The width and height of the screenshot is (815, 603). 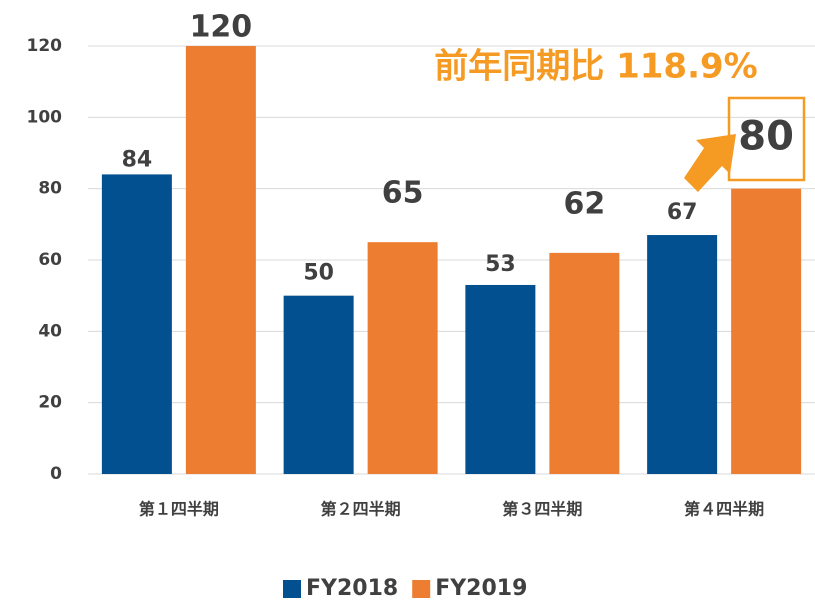 I want to click on legend-label: FY2018, so click(x=352, y=588).